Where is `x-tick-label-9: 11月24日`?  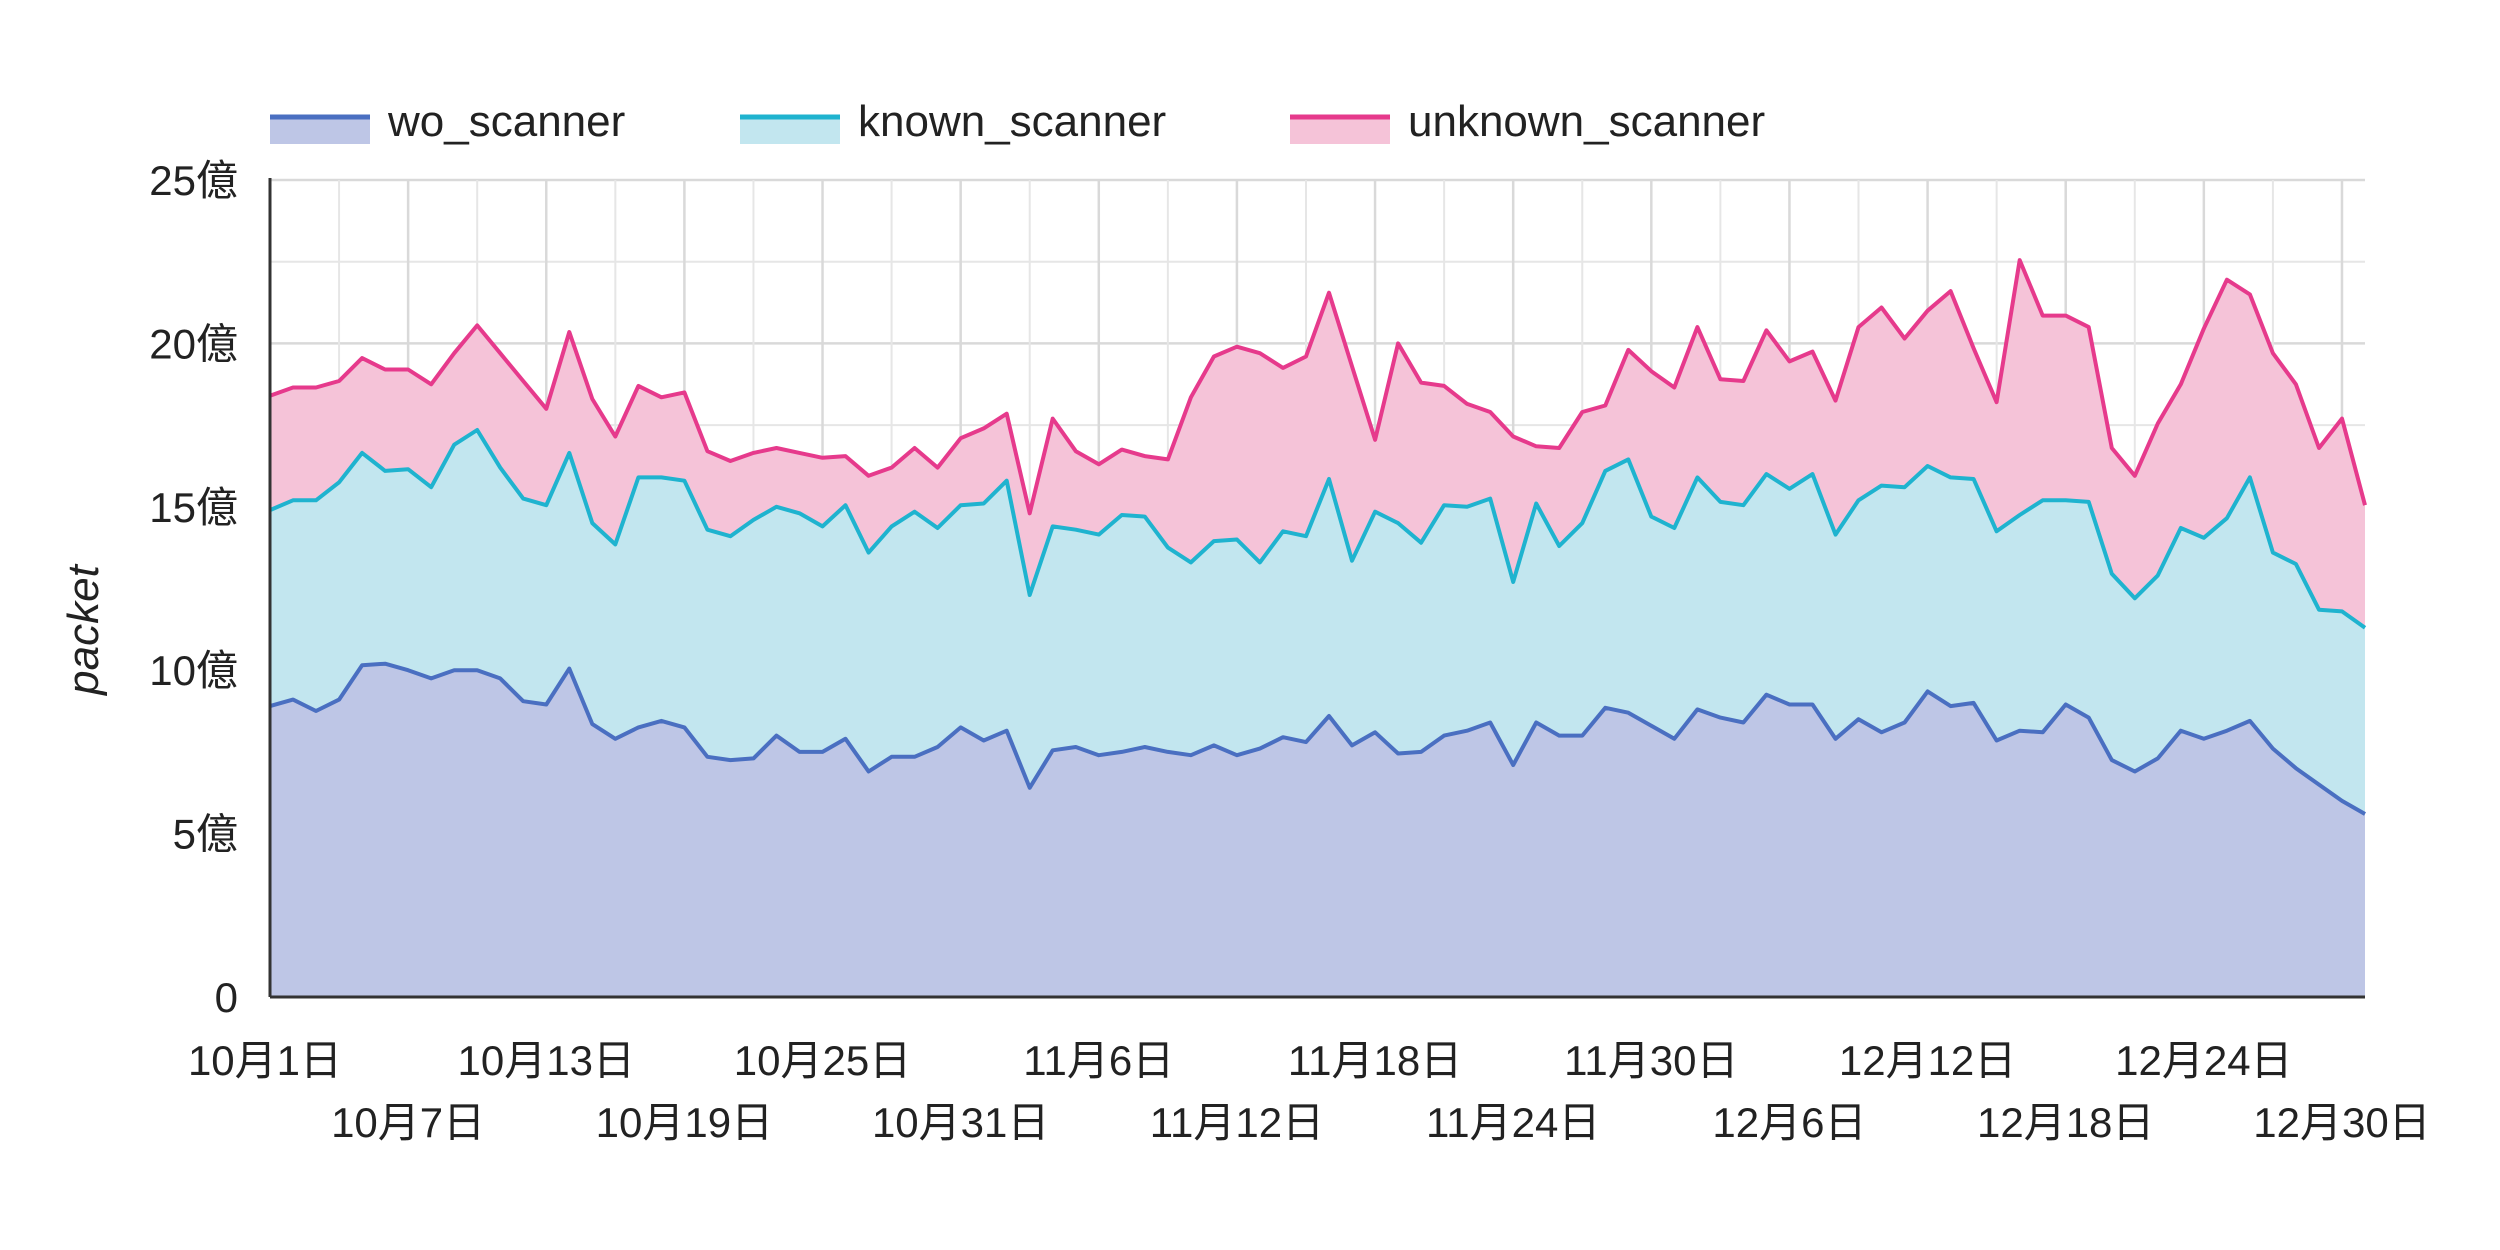
x-tick-label-9: 11月24日 is located at coordinates (1513, 1122).